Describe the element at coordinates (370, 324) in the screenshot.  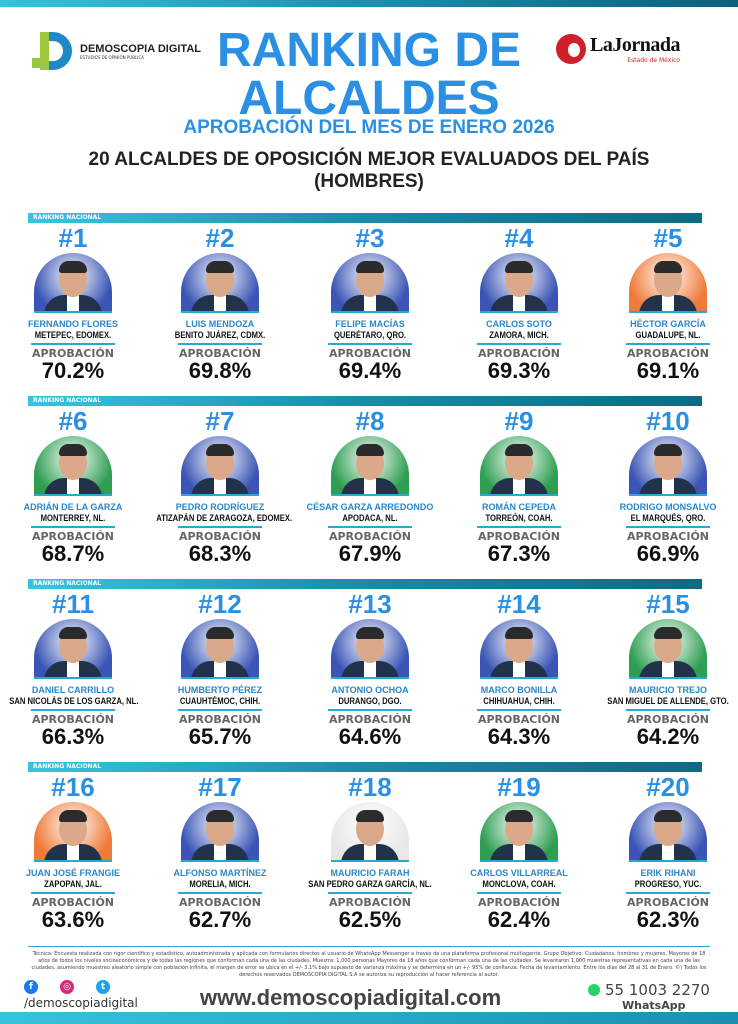
I see `mayor-name: FELIPE MACÍAS` at that location.